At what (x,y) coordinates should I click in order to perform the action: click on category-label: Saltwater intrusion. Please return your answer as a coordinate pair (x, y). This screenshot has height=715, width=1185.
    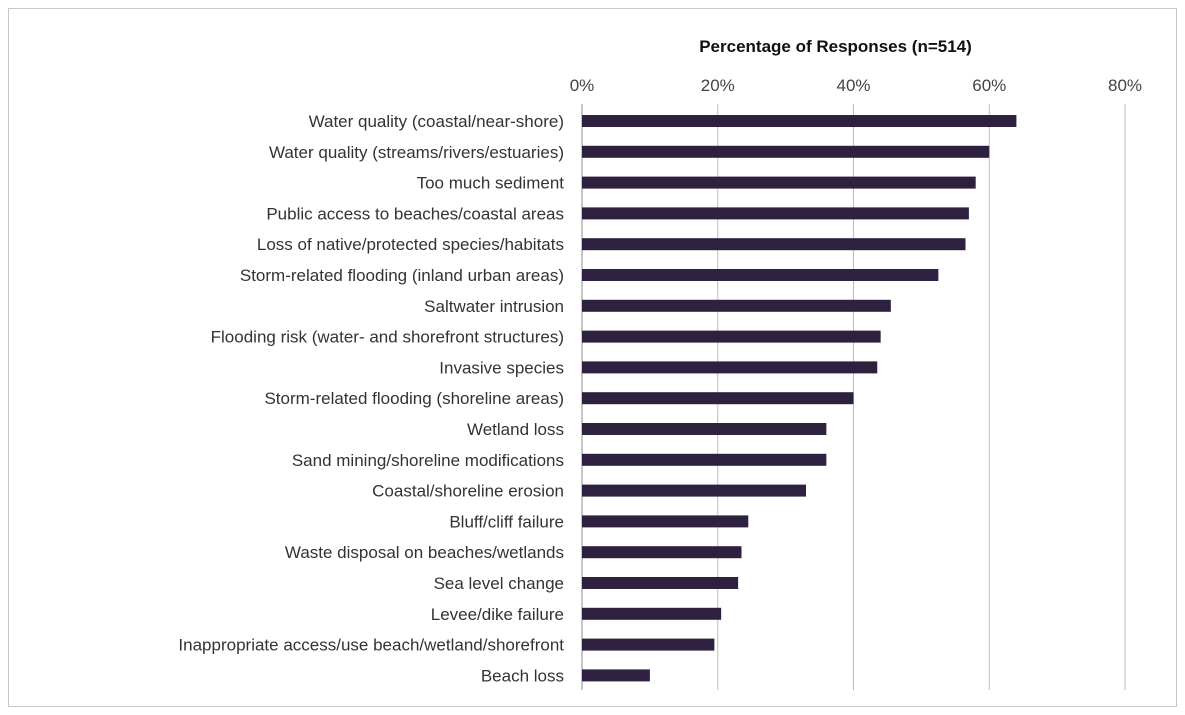
    Looking at the image, I should click on (494, 306).